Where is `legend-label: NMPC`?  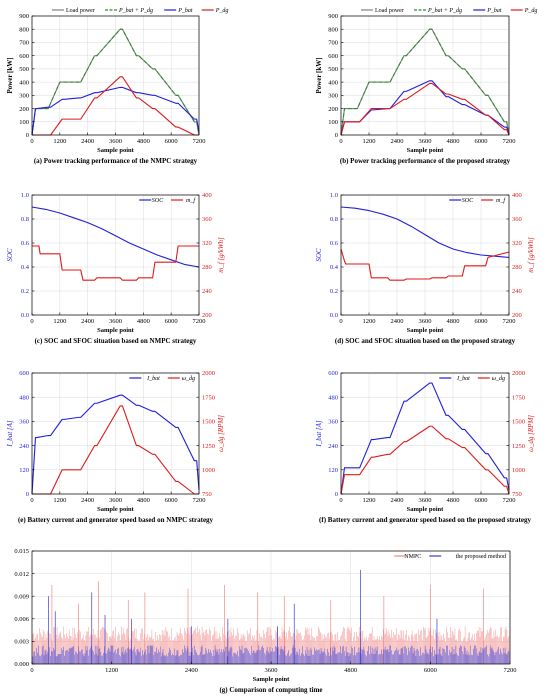 legend-label: NMPC is located at coordinates (412, 557).